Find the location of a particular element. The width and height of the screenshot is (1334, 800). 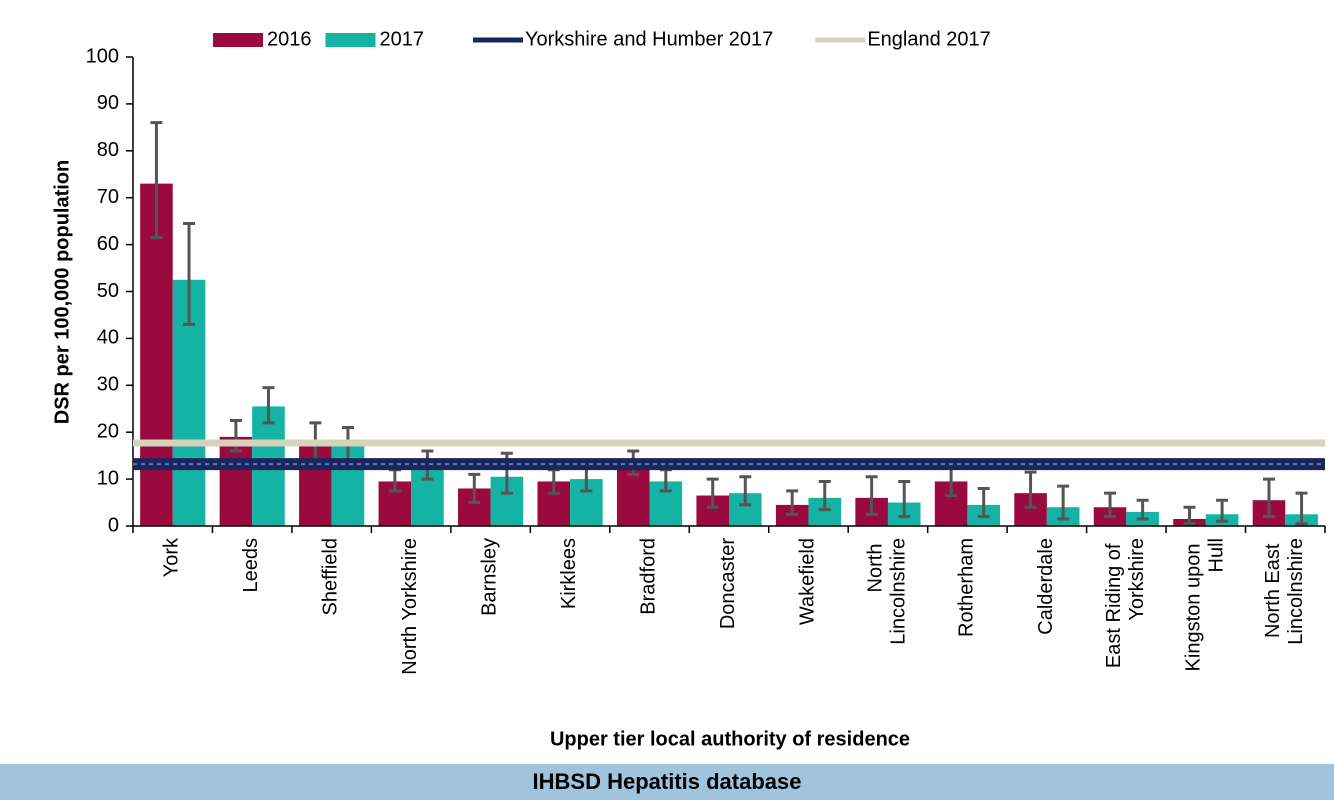

x-tick-label: Barnsley is located at coordinates (490, 577).